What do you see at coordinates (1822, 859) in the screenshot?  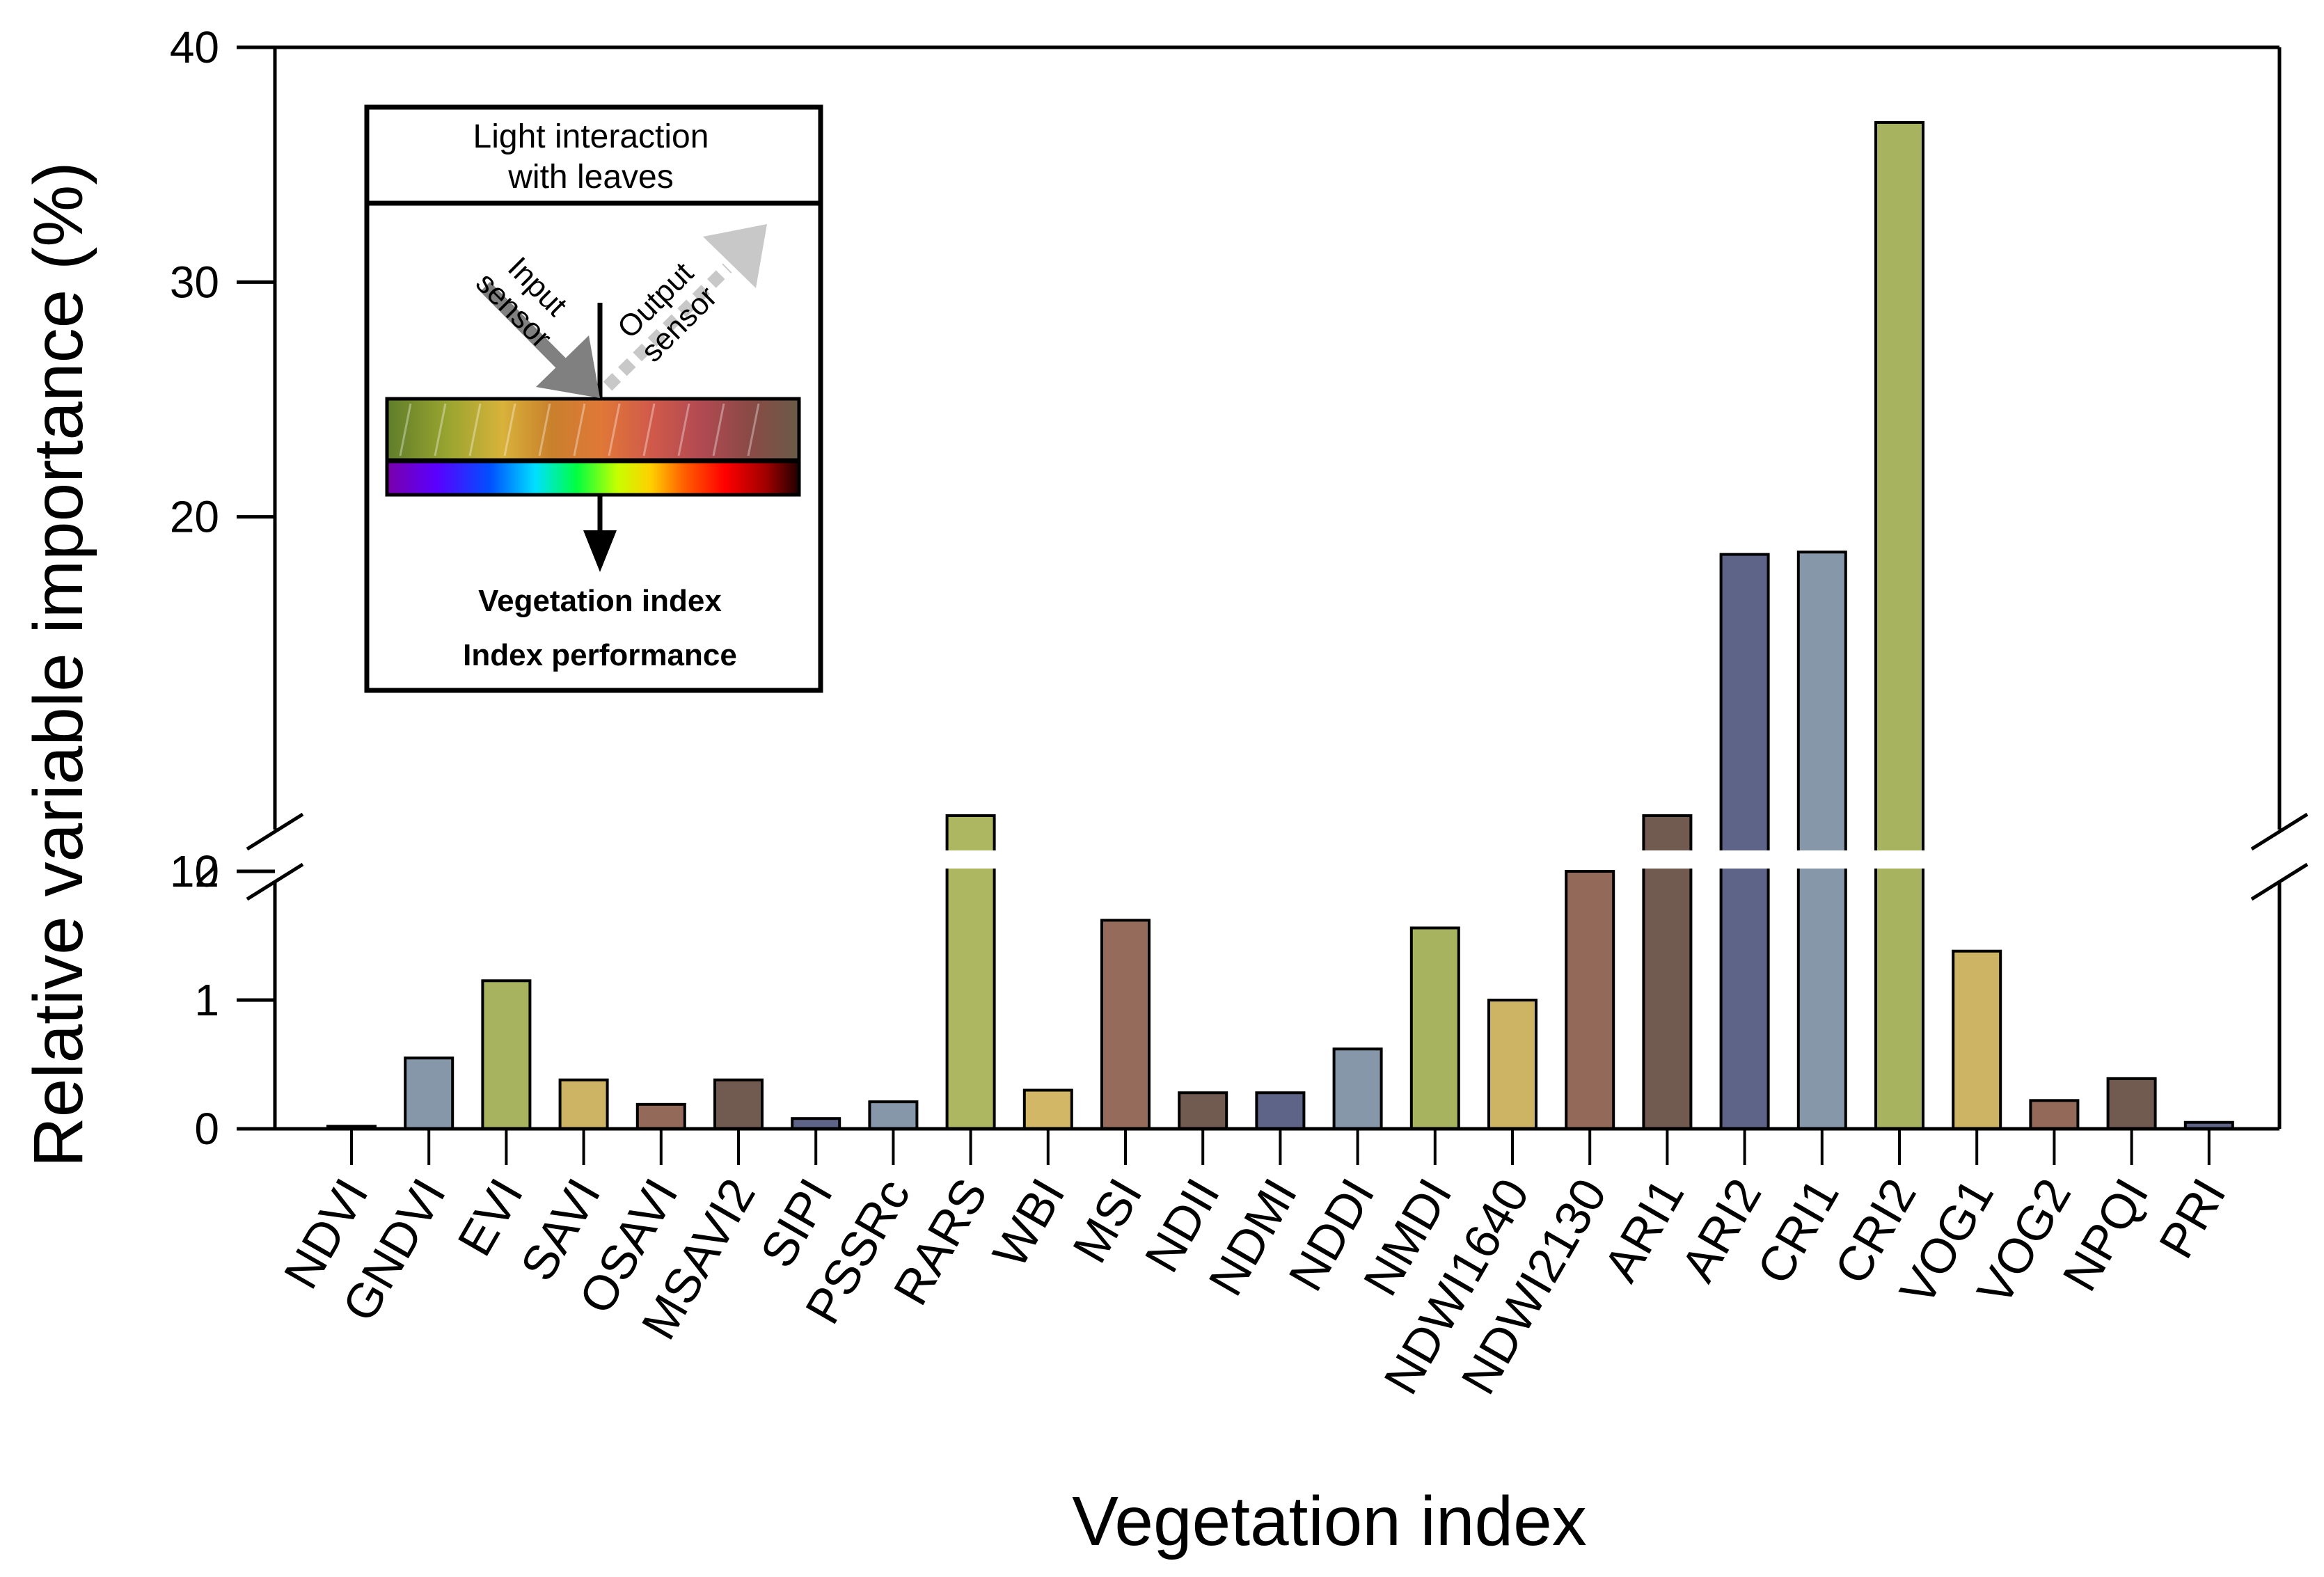 I see `bar-break-gap-cri1` at bounding box center [1822, 859].